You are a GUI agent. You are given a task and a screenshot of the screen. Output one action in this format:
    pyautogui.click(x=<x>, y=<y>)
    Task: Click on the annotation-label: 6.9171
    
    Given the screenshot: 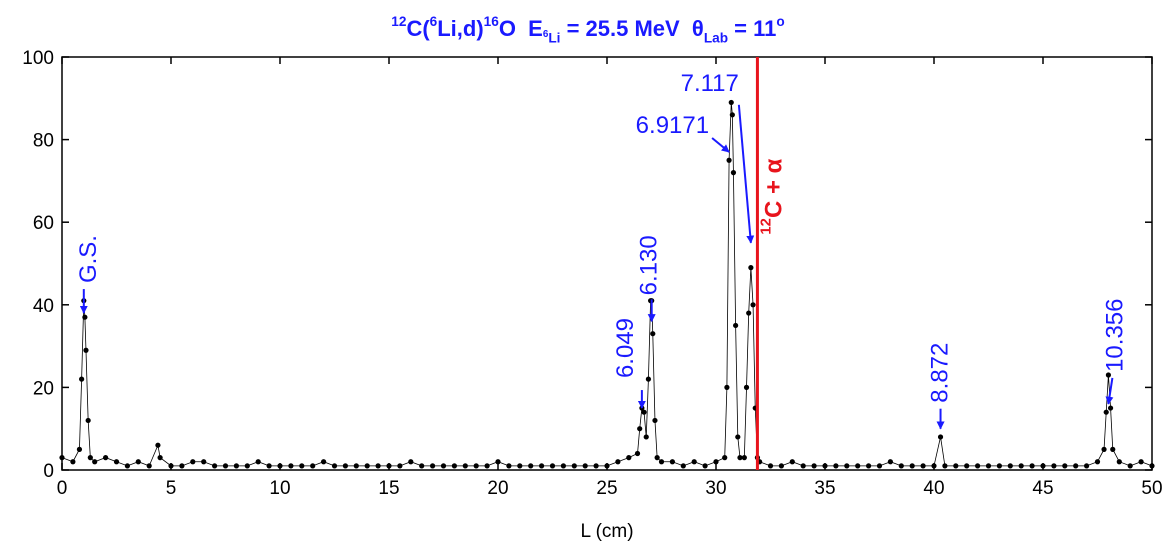 What is the action you would take?
    pyautogui.click(x=672, y=125)
    